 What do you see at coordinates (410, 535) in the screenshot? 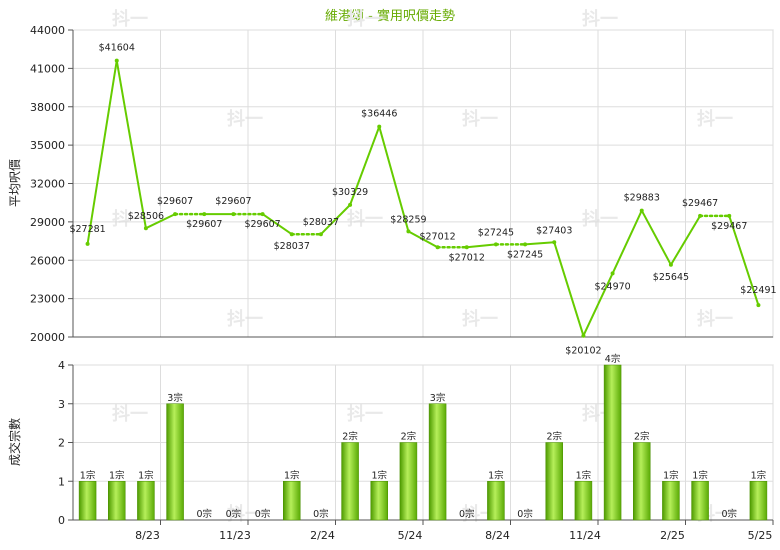
I see `x-tick-label: 5/24` at bounding box center [410, 535].